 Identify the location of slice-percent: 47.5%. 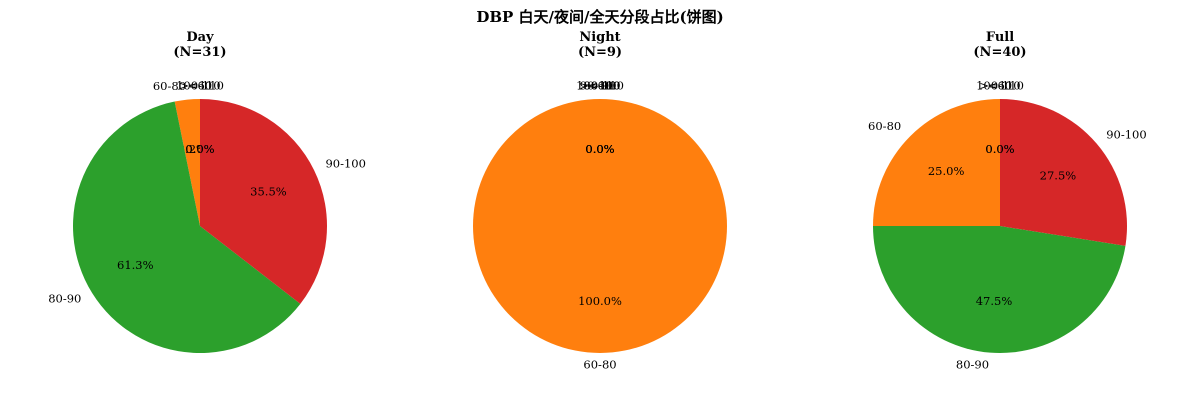
(994, 301).